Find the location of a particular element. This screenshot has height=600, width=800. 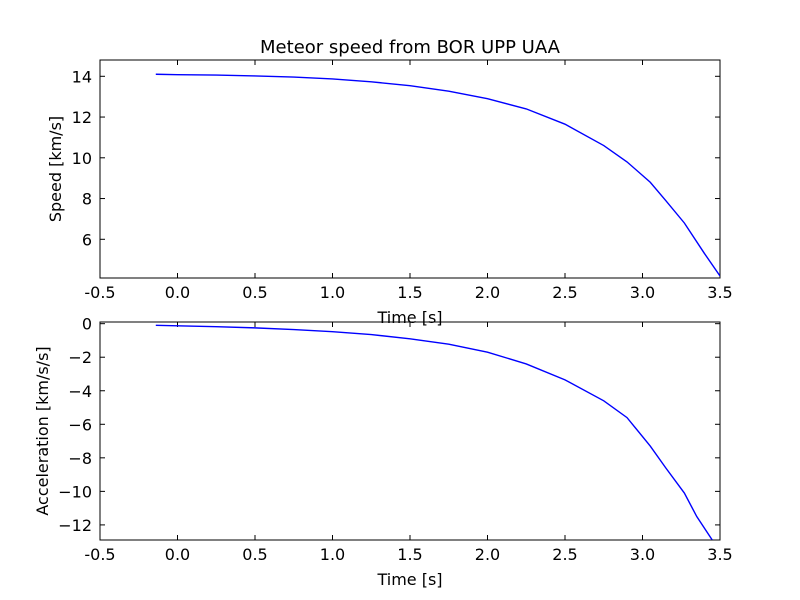

speed-x-tick-label: 3.5 is located at coordinates (719, 292).